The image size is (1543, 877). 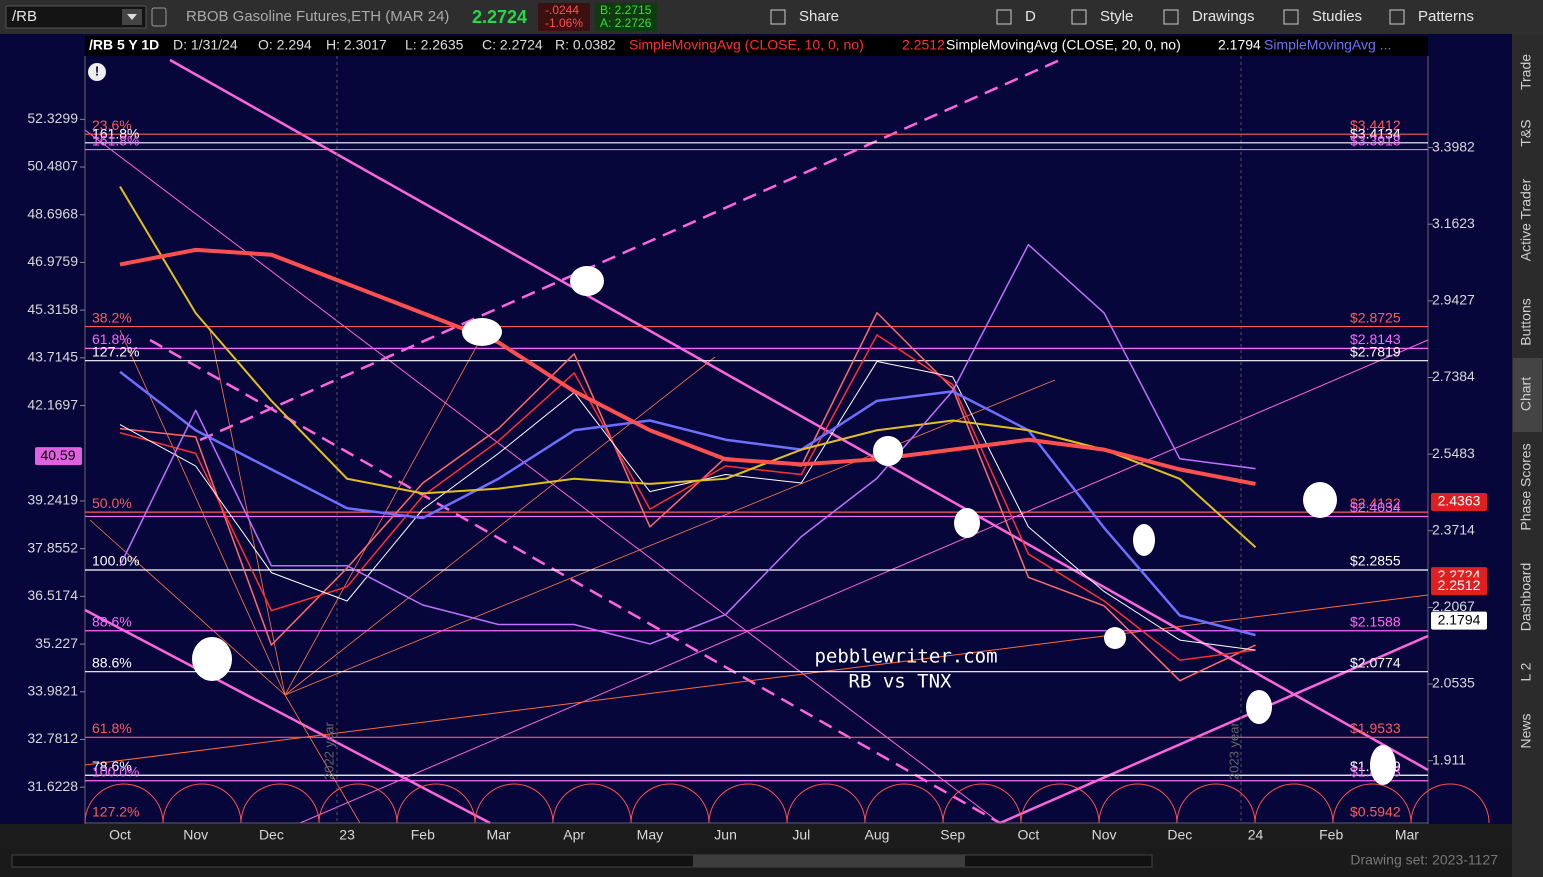 I want to click on level-left-label: 50.0%, so click(x=112, y=503).